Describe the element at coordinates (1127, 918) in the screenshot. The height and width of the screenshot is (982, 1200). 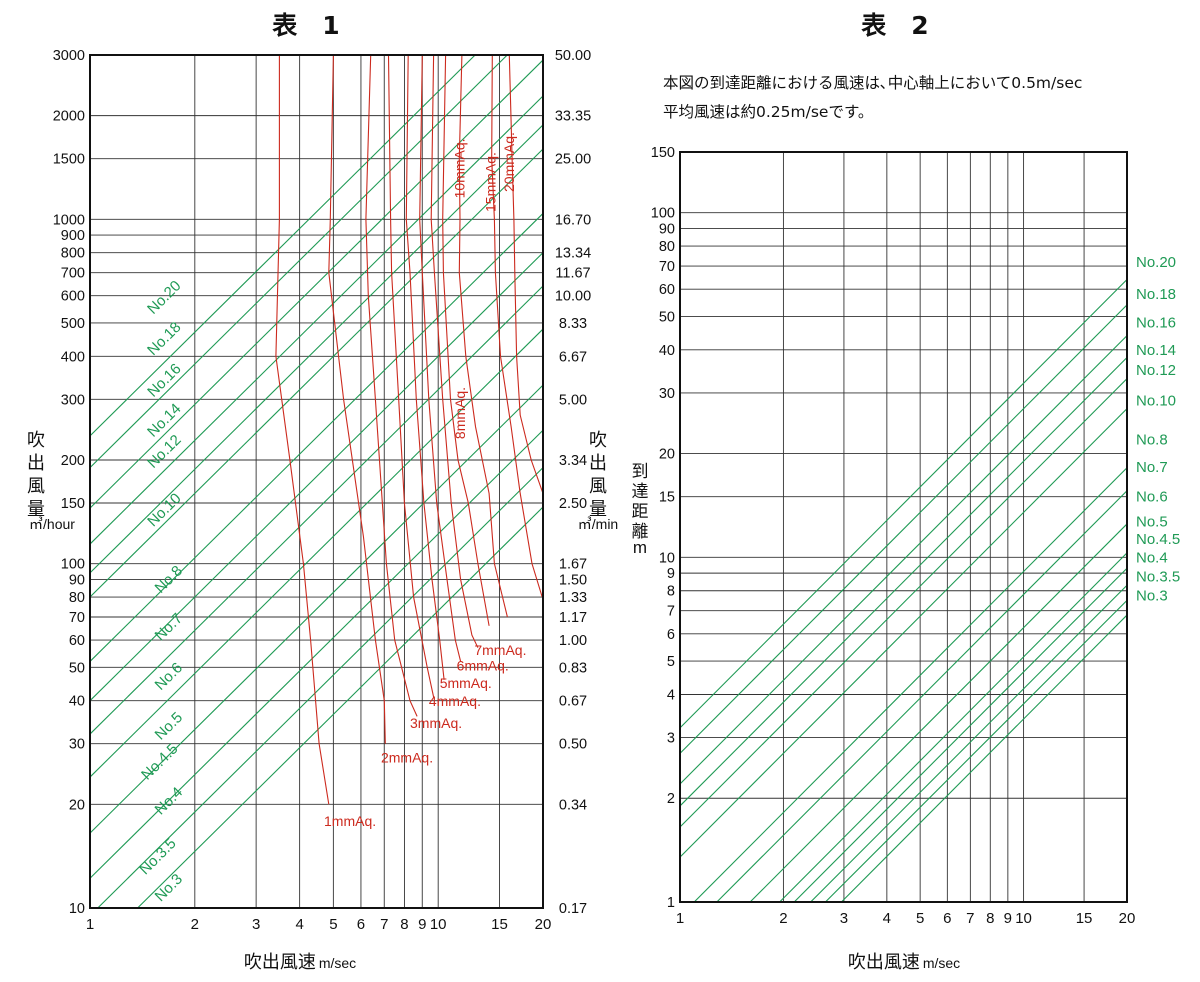
I see `chart2-x-tick-label: 20` at that location.